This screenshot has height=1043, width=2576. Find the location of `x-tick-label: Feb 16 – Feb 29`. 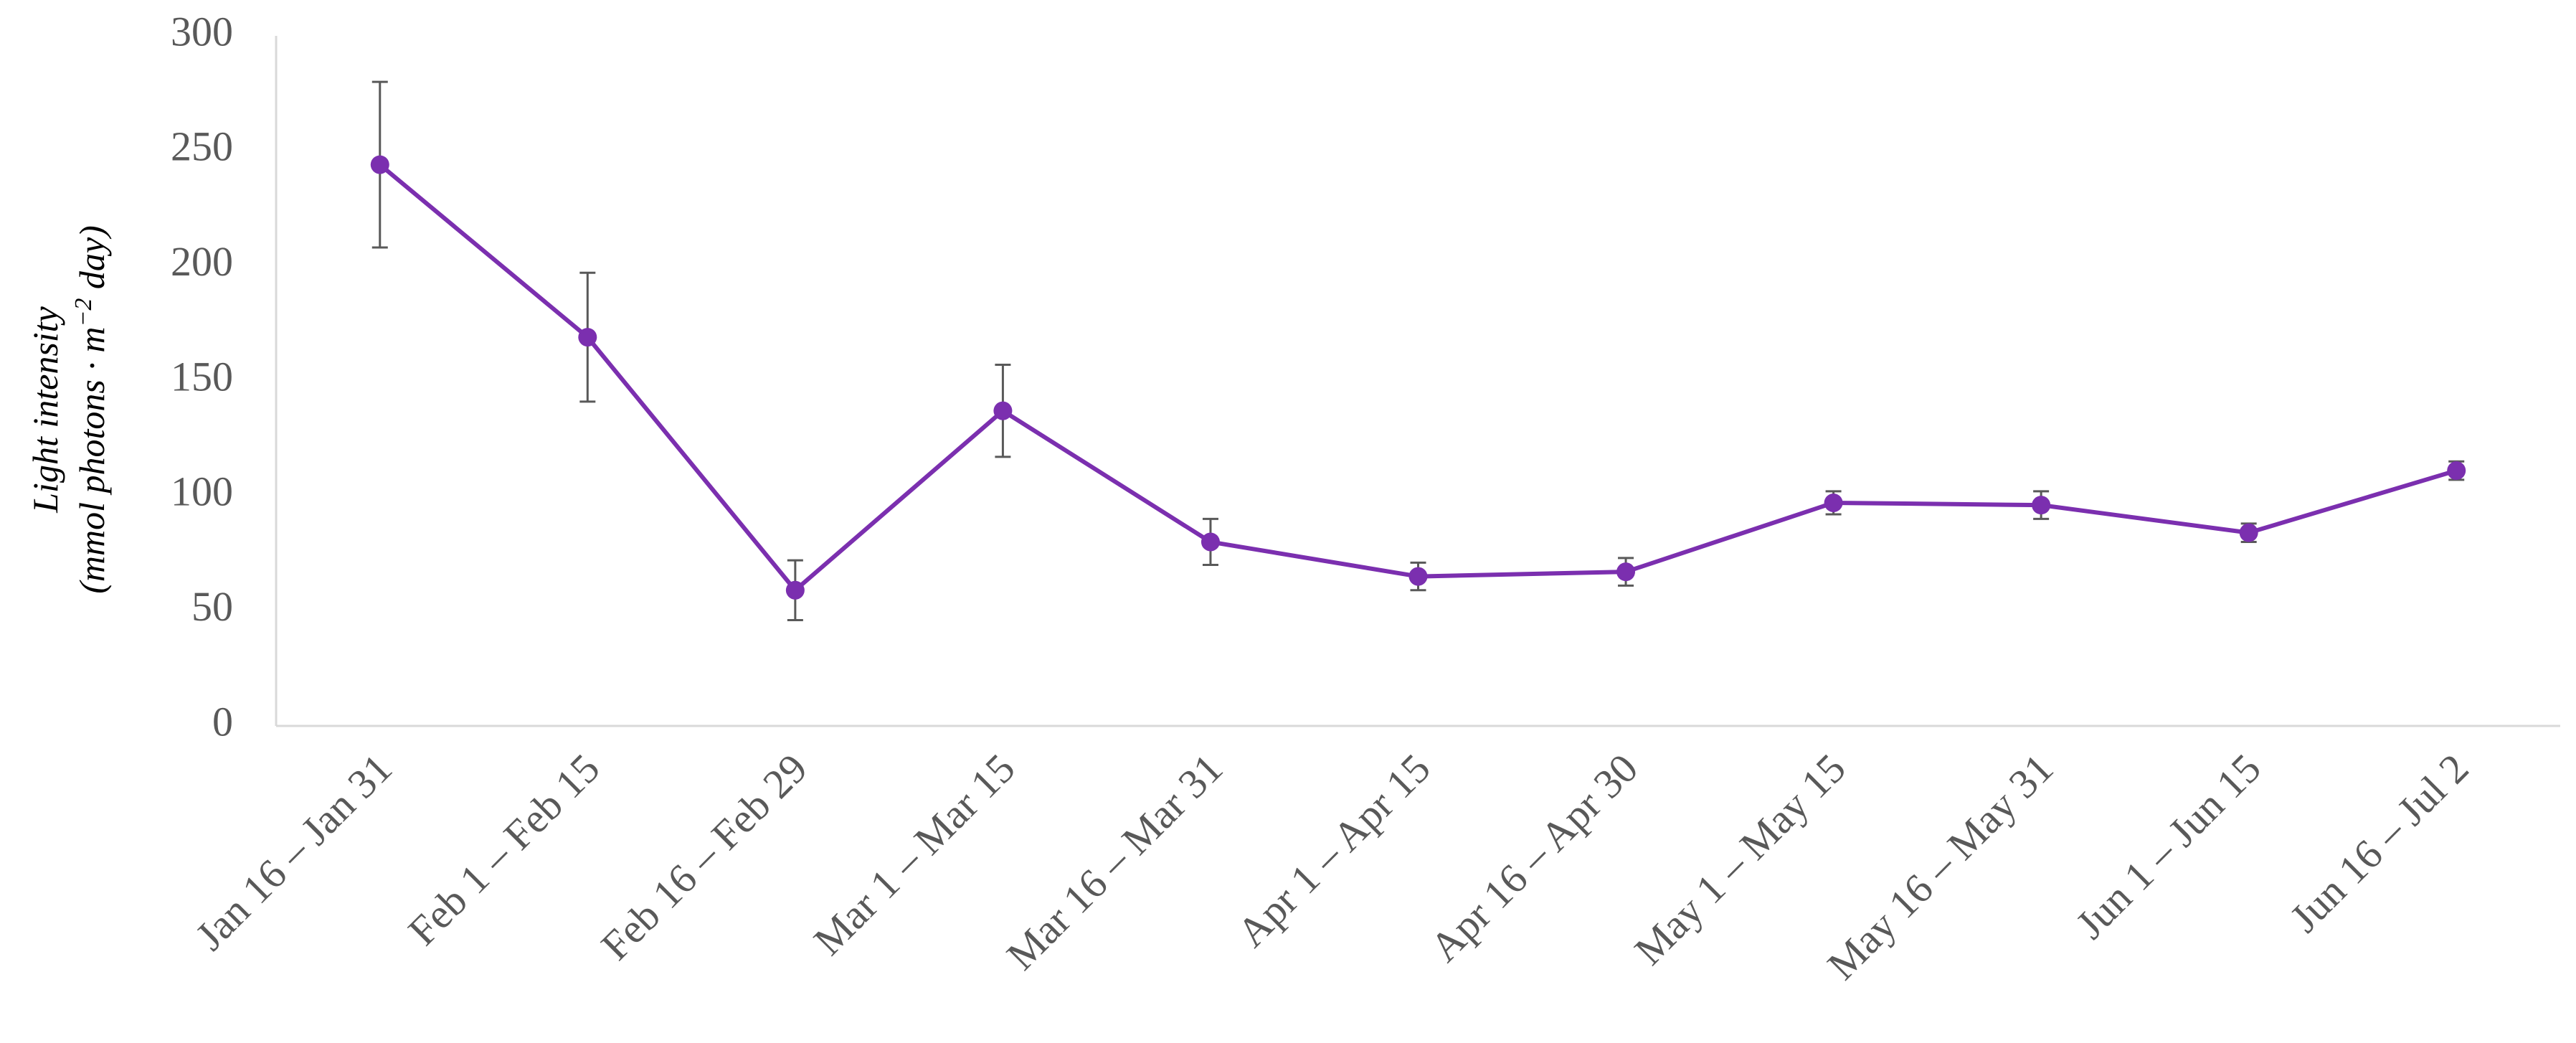

x-tick-label: Feb 16 – Feb 29 is located at coordinates (704, 857).